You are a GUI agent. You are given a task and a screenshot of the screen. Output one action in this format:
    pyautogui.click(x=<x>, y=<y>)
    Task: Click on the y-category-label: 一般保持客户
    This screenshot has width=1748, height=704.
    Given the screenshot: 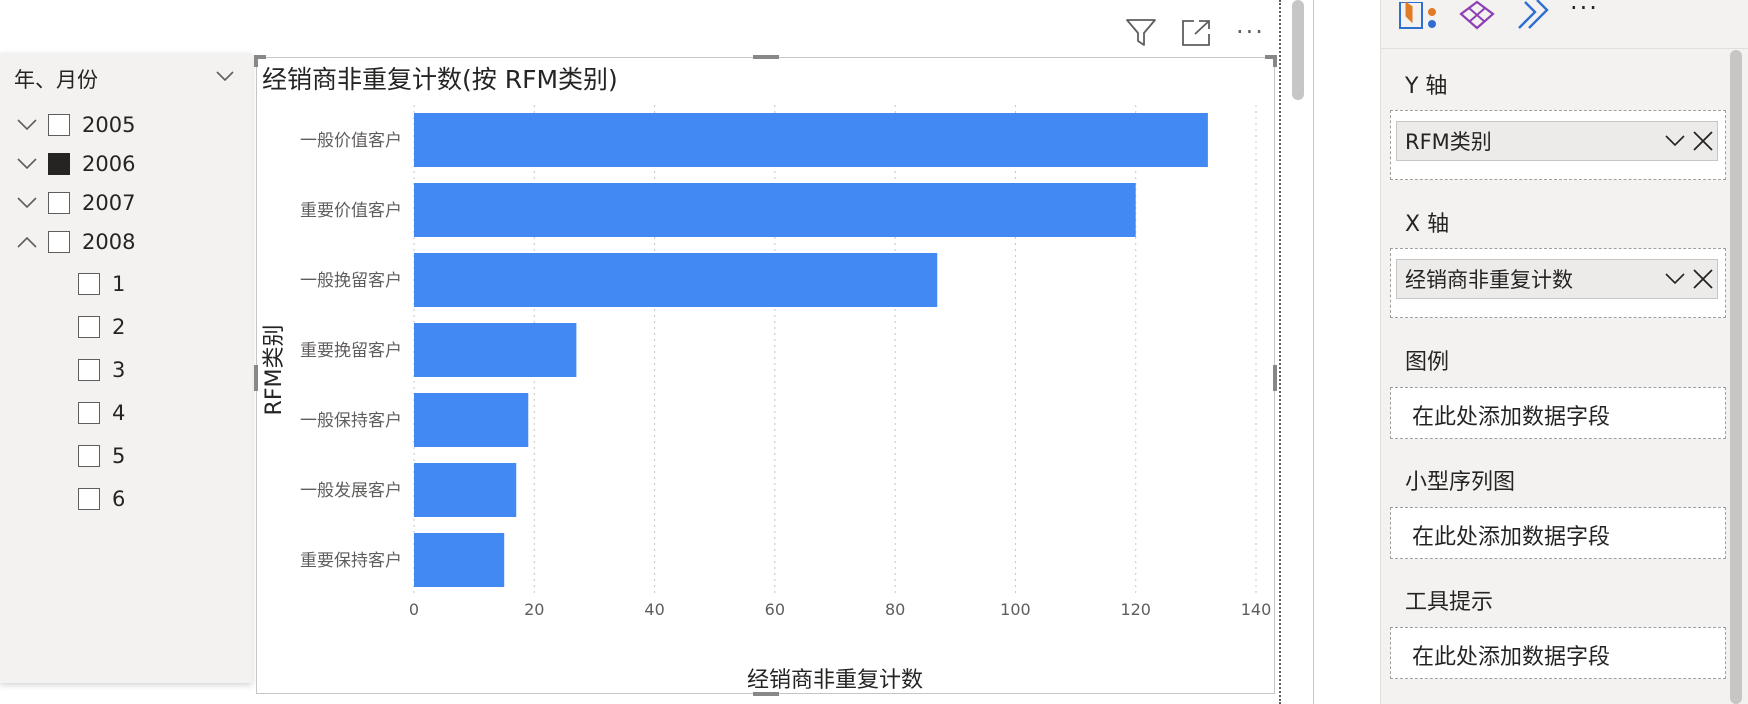 What is the action you would take?
    pyautogui.click(x=351, y=421)
    